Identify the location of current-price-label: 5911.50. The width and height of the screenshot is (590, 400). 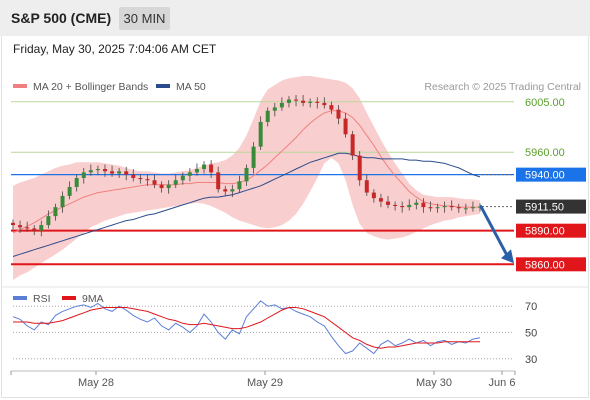
(544, 208).